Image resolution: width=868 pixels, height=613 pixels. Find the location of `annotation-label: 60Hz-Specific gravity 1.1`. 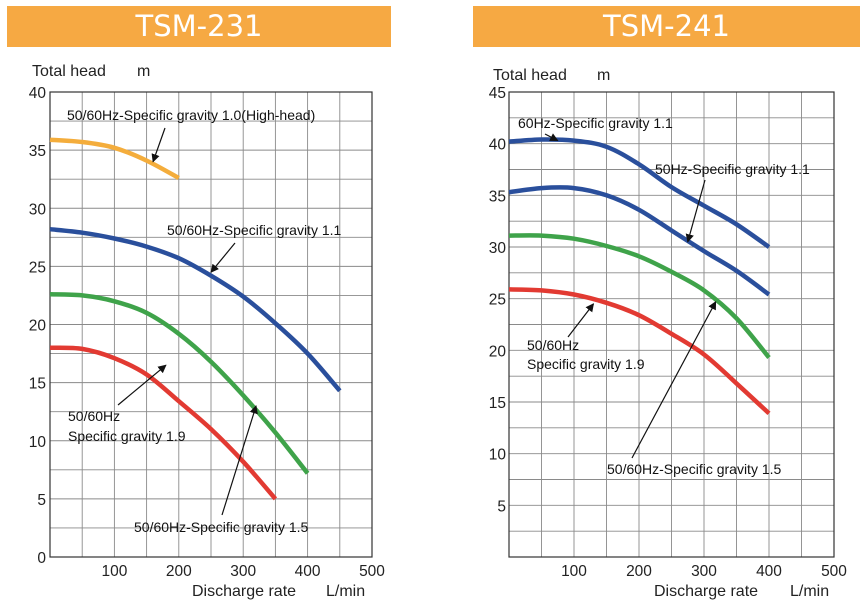

annotation-label: 60Hz-Specific gravity 1.1 is located at coordinates (595, 123).